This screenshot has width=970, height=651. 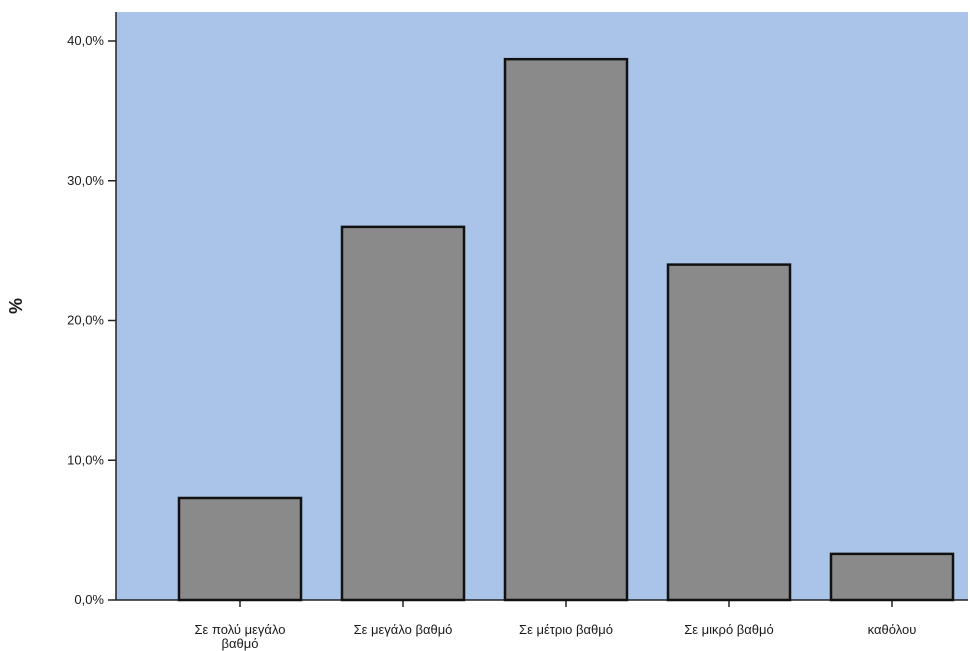 I want to click on y-axis-label: %, so click(x=16, y=306).